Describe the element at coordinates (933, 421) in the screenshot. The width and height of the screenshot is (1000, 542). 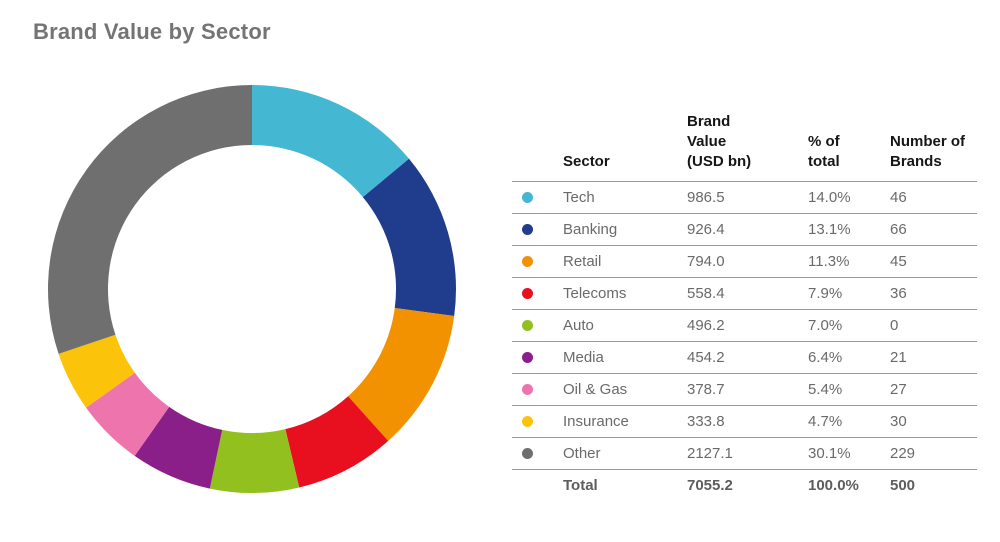
I see `brands-cell: 30` at that location.